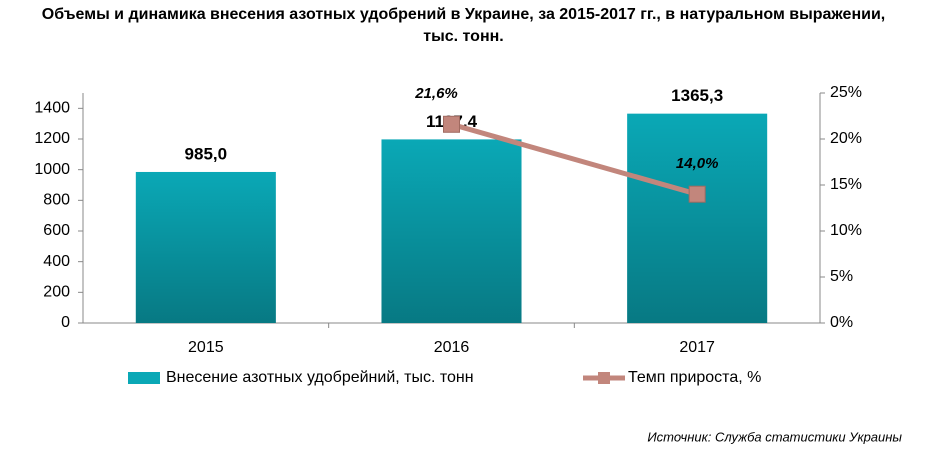 The image size is (927, 453). I want to click on y2-tick-label: 10%, so click(846, 230).